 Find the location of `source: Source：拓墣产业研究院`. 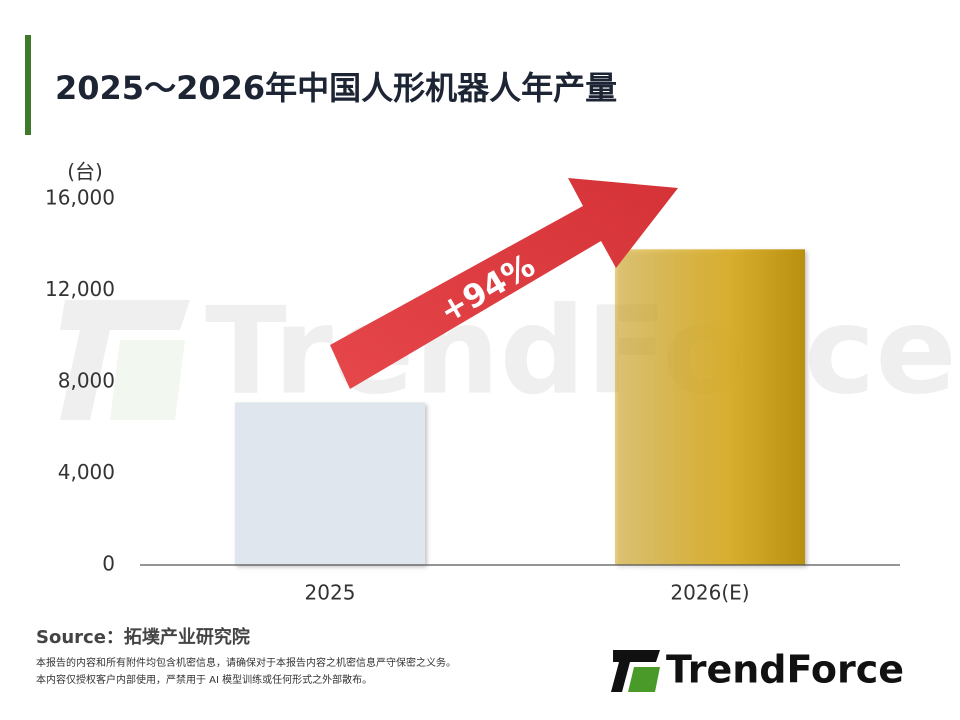

source: Source：拓墣产业研究院 is located at coordinates (143, 637).